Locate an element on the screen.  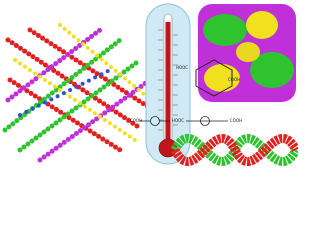
scale is located at coordinates (168, 80).